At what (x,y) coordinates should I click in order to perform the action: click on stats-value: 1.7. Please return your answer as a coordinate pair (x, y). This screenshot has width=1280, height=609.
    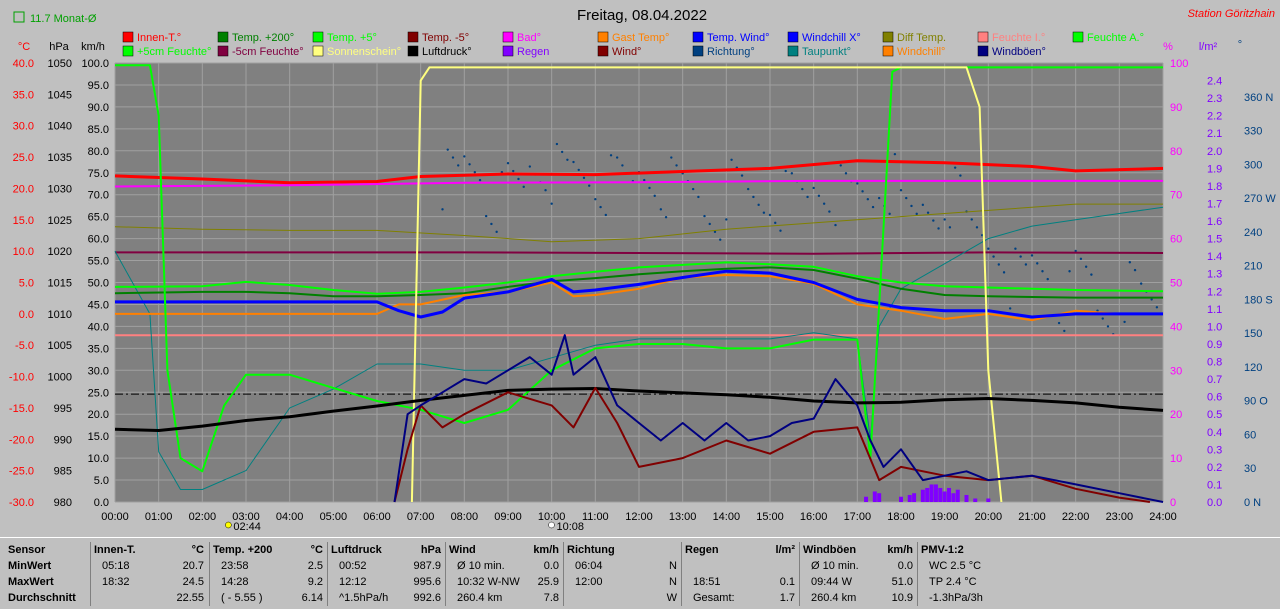
    Looking at the image, I should click on (787, 598).